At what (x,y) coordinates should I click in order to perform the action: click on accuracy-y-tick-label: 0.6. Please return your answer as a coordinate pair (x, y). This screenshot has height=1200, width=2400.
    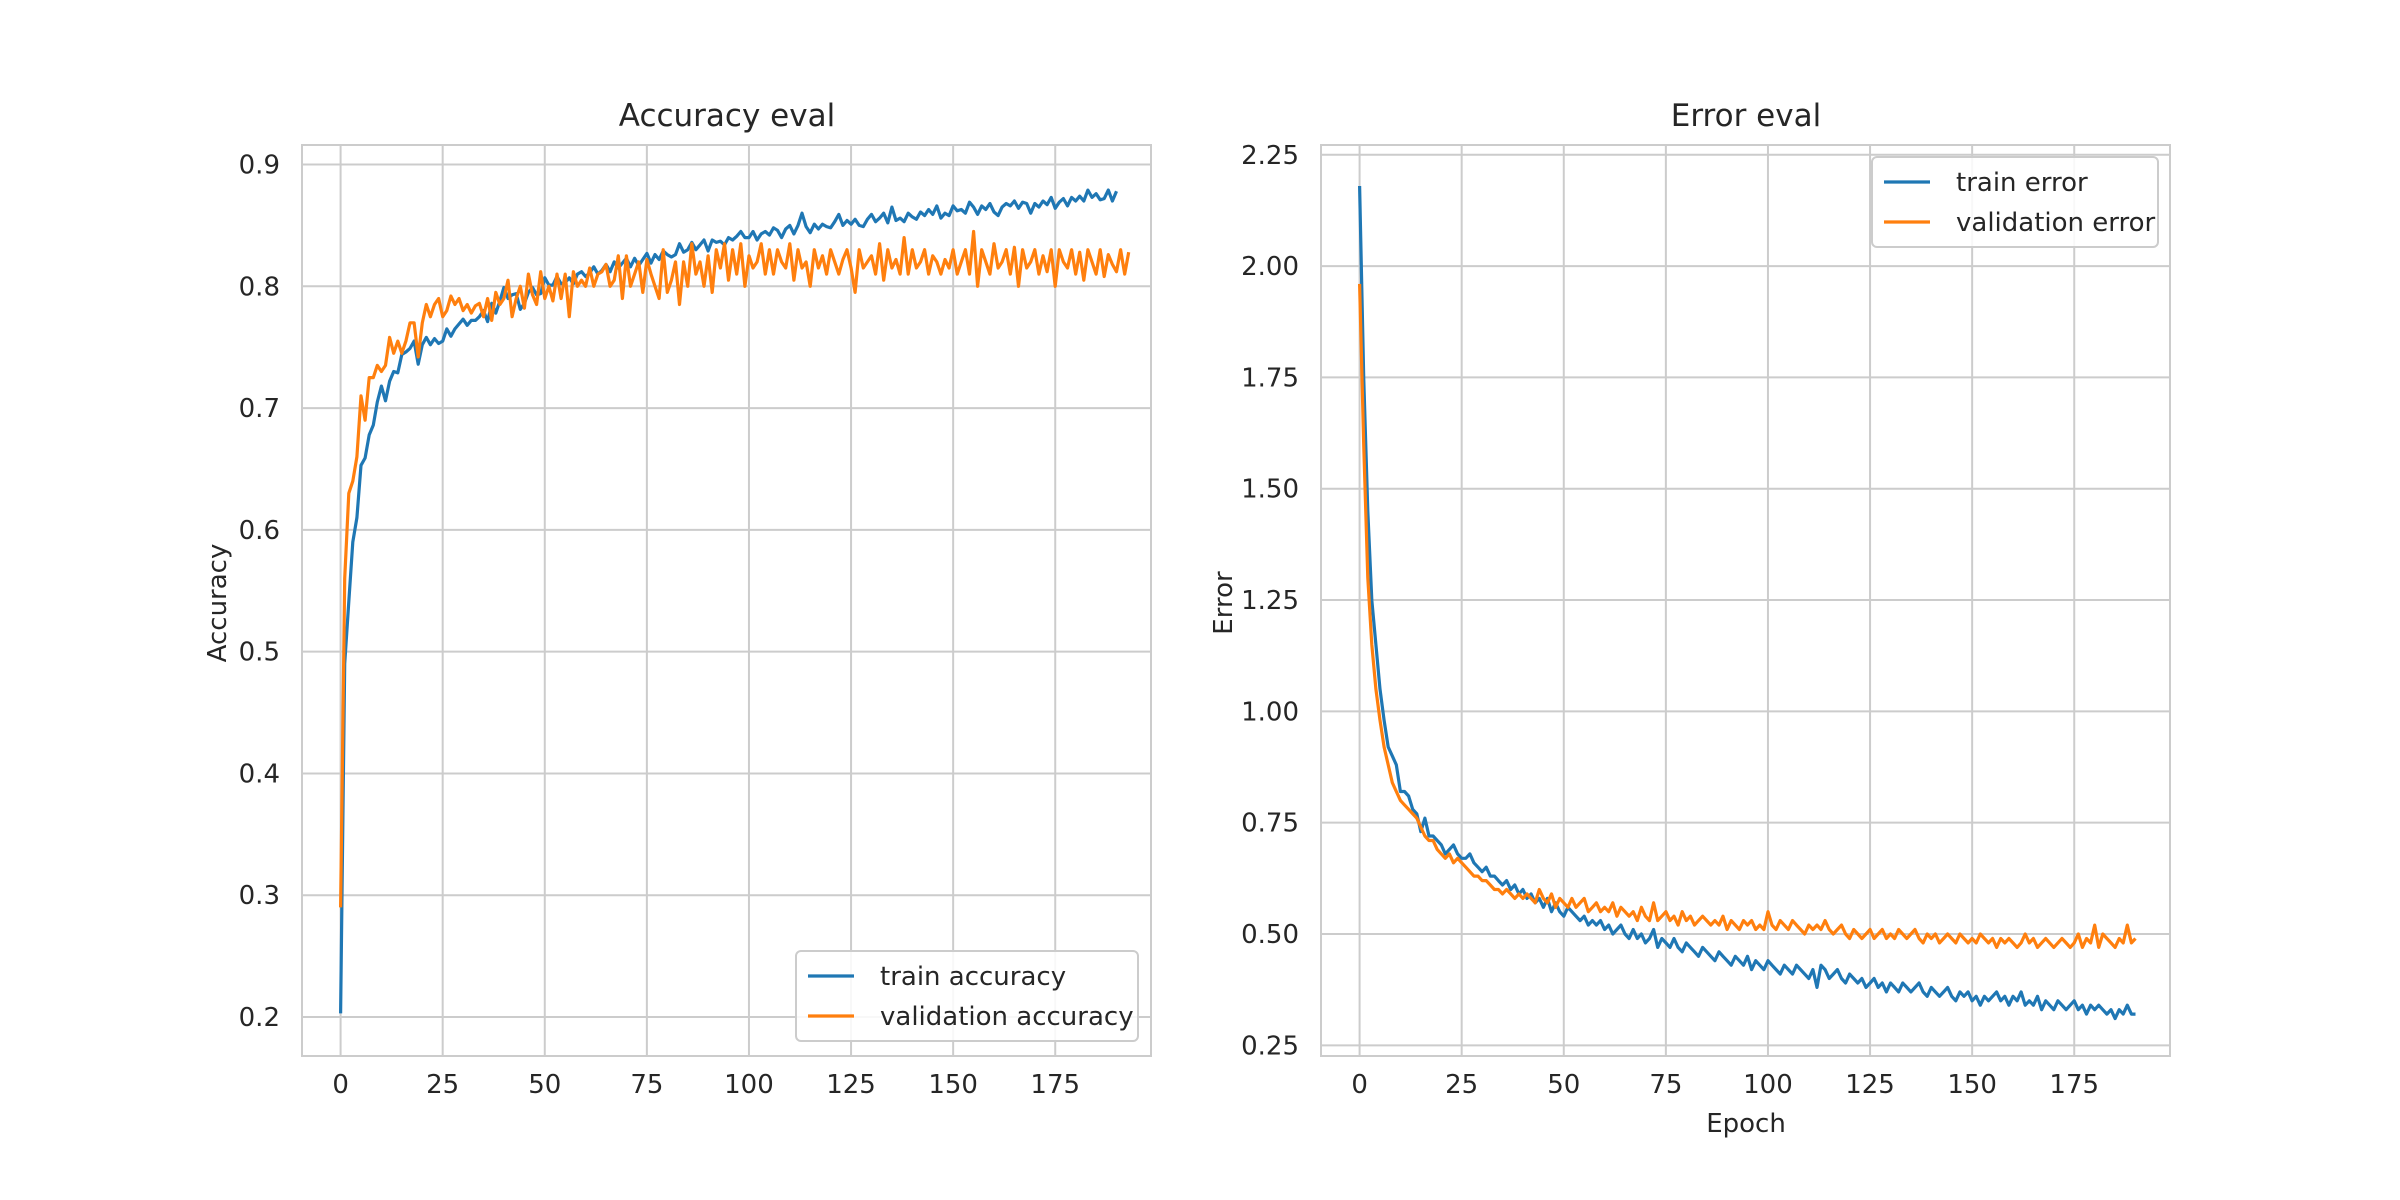
    Looking at the image, I should click on (259, 531).